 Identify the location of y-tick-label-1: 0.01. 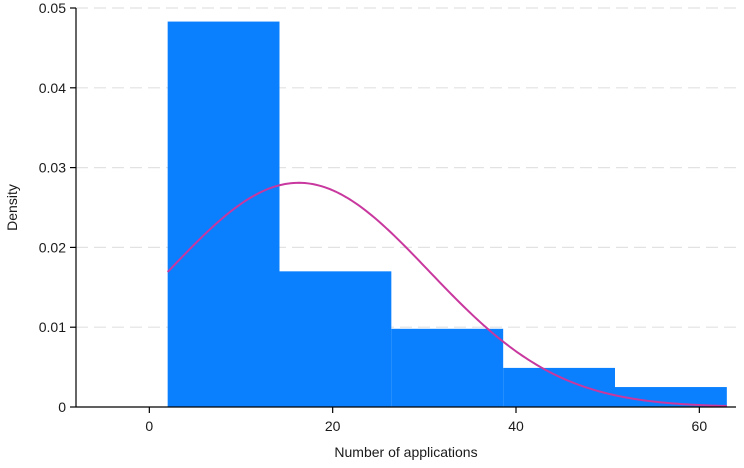
(52, 327).